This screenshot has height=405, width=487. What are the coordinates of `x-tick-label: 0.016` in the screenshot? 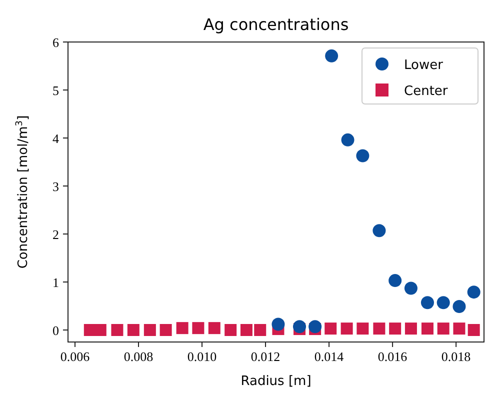 It's located at (393, 356).